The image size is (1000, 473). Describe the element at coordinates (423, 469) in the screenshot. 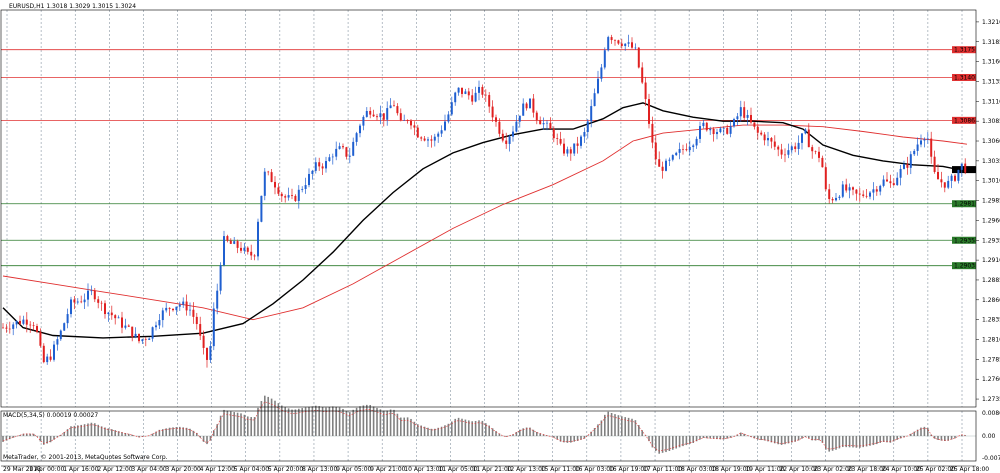

I see `time-tick-label: 10 Apr 13:00` at that location.